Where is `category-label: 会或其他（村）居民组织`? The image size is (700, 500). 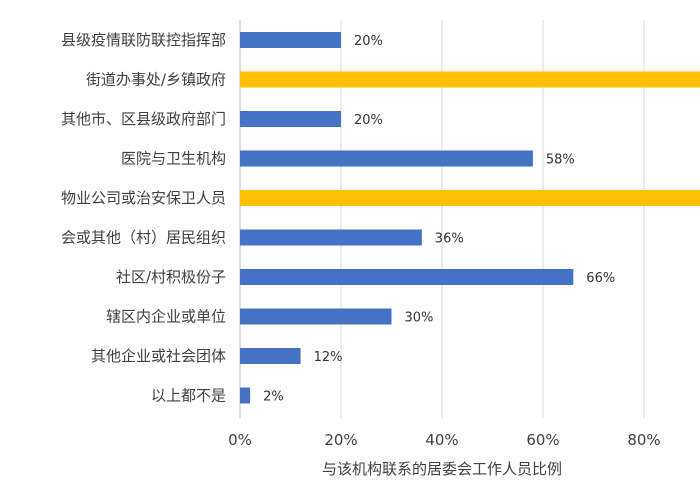 category-label: 会或其他（村）居民组织 is located at coordinates (143, 238).